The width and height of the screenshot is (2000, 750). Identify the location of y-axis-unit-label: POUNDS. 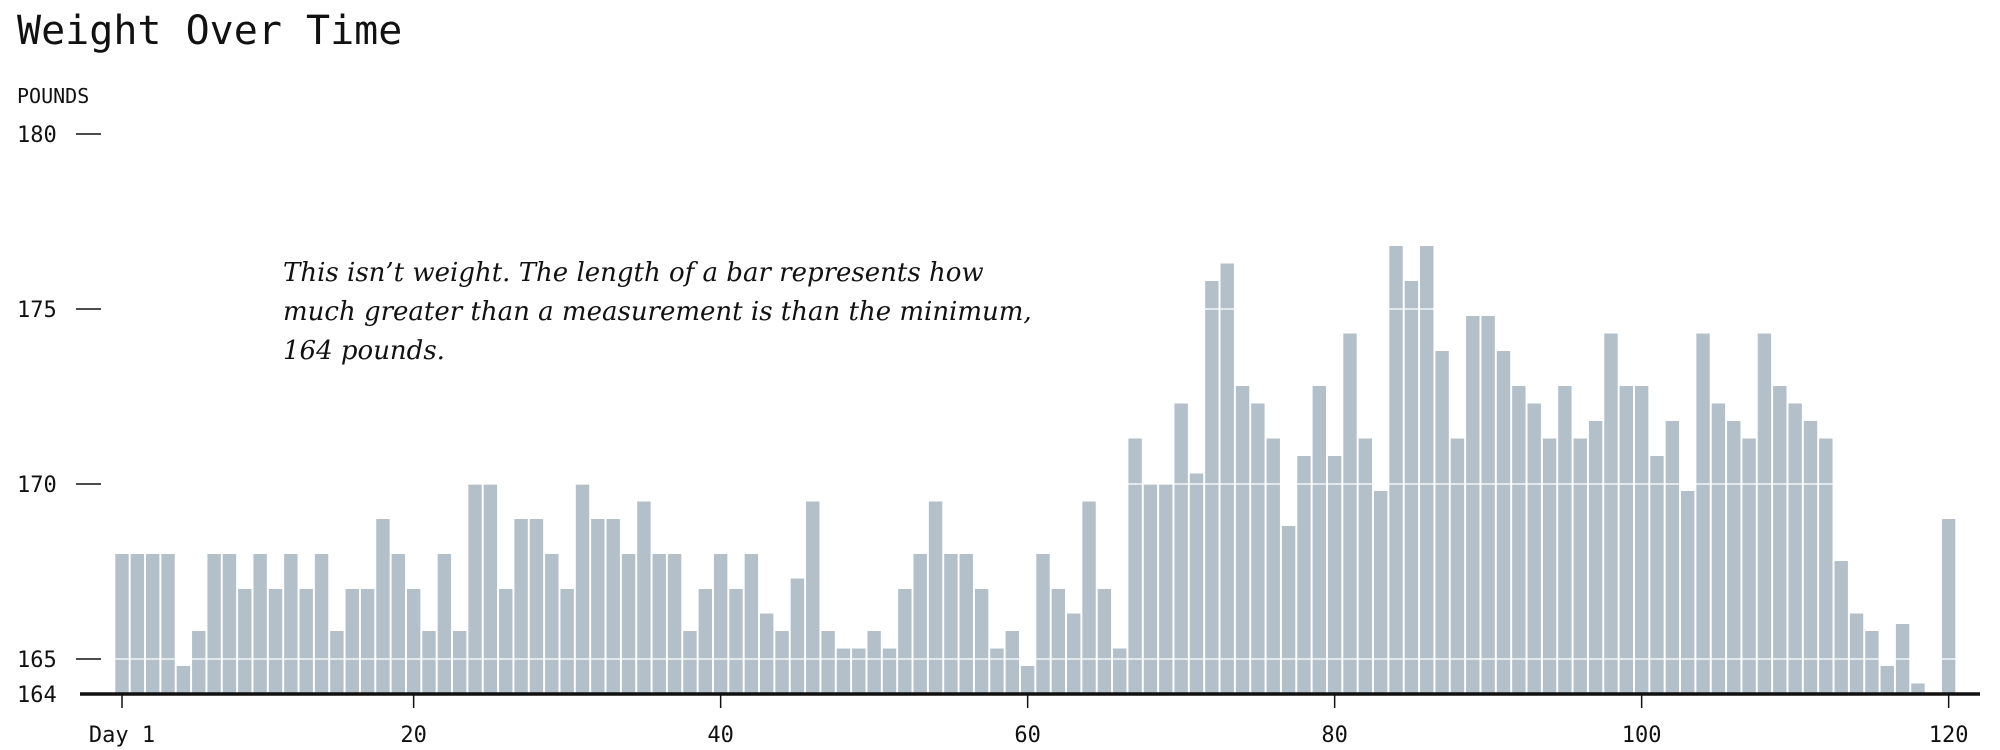
(53, 96).